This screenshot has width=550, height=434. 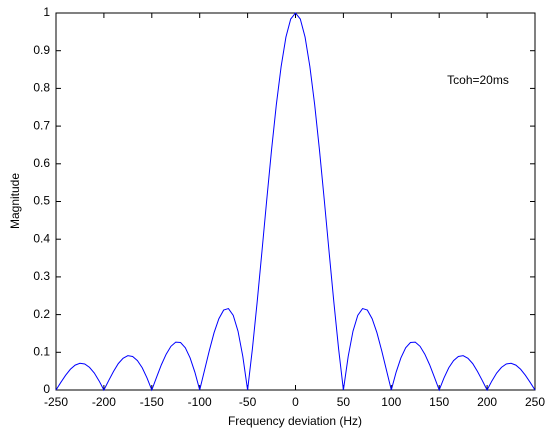 I want to click on x-tick-label: 250, so click(x=535, y=402).